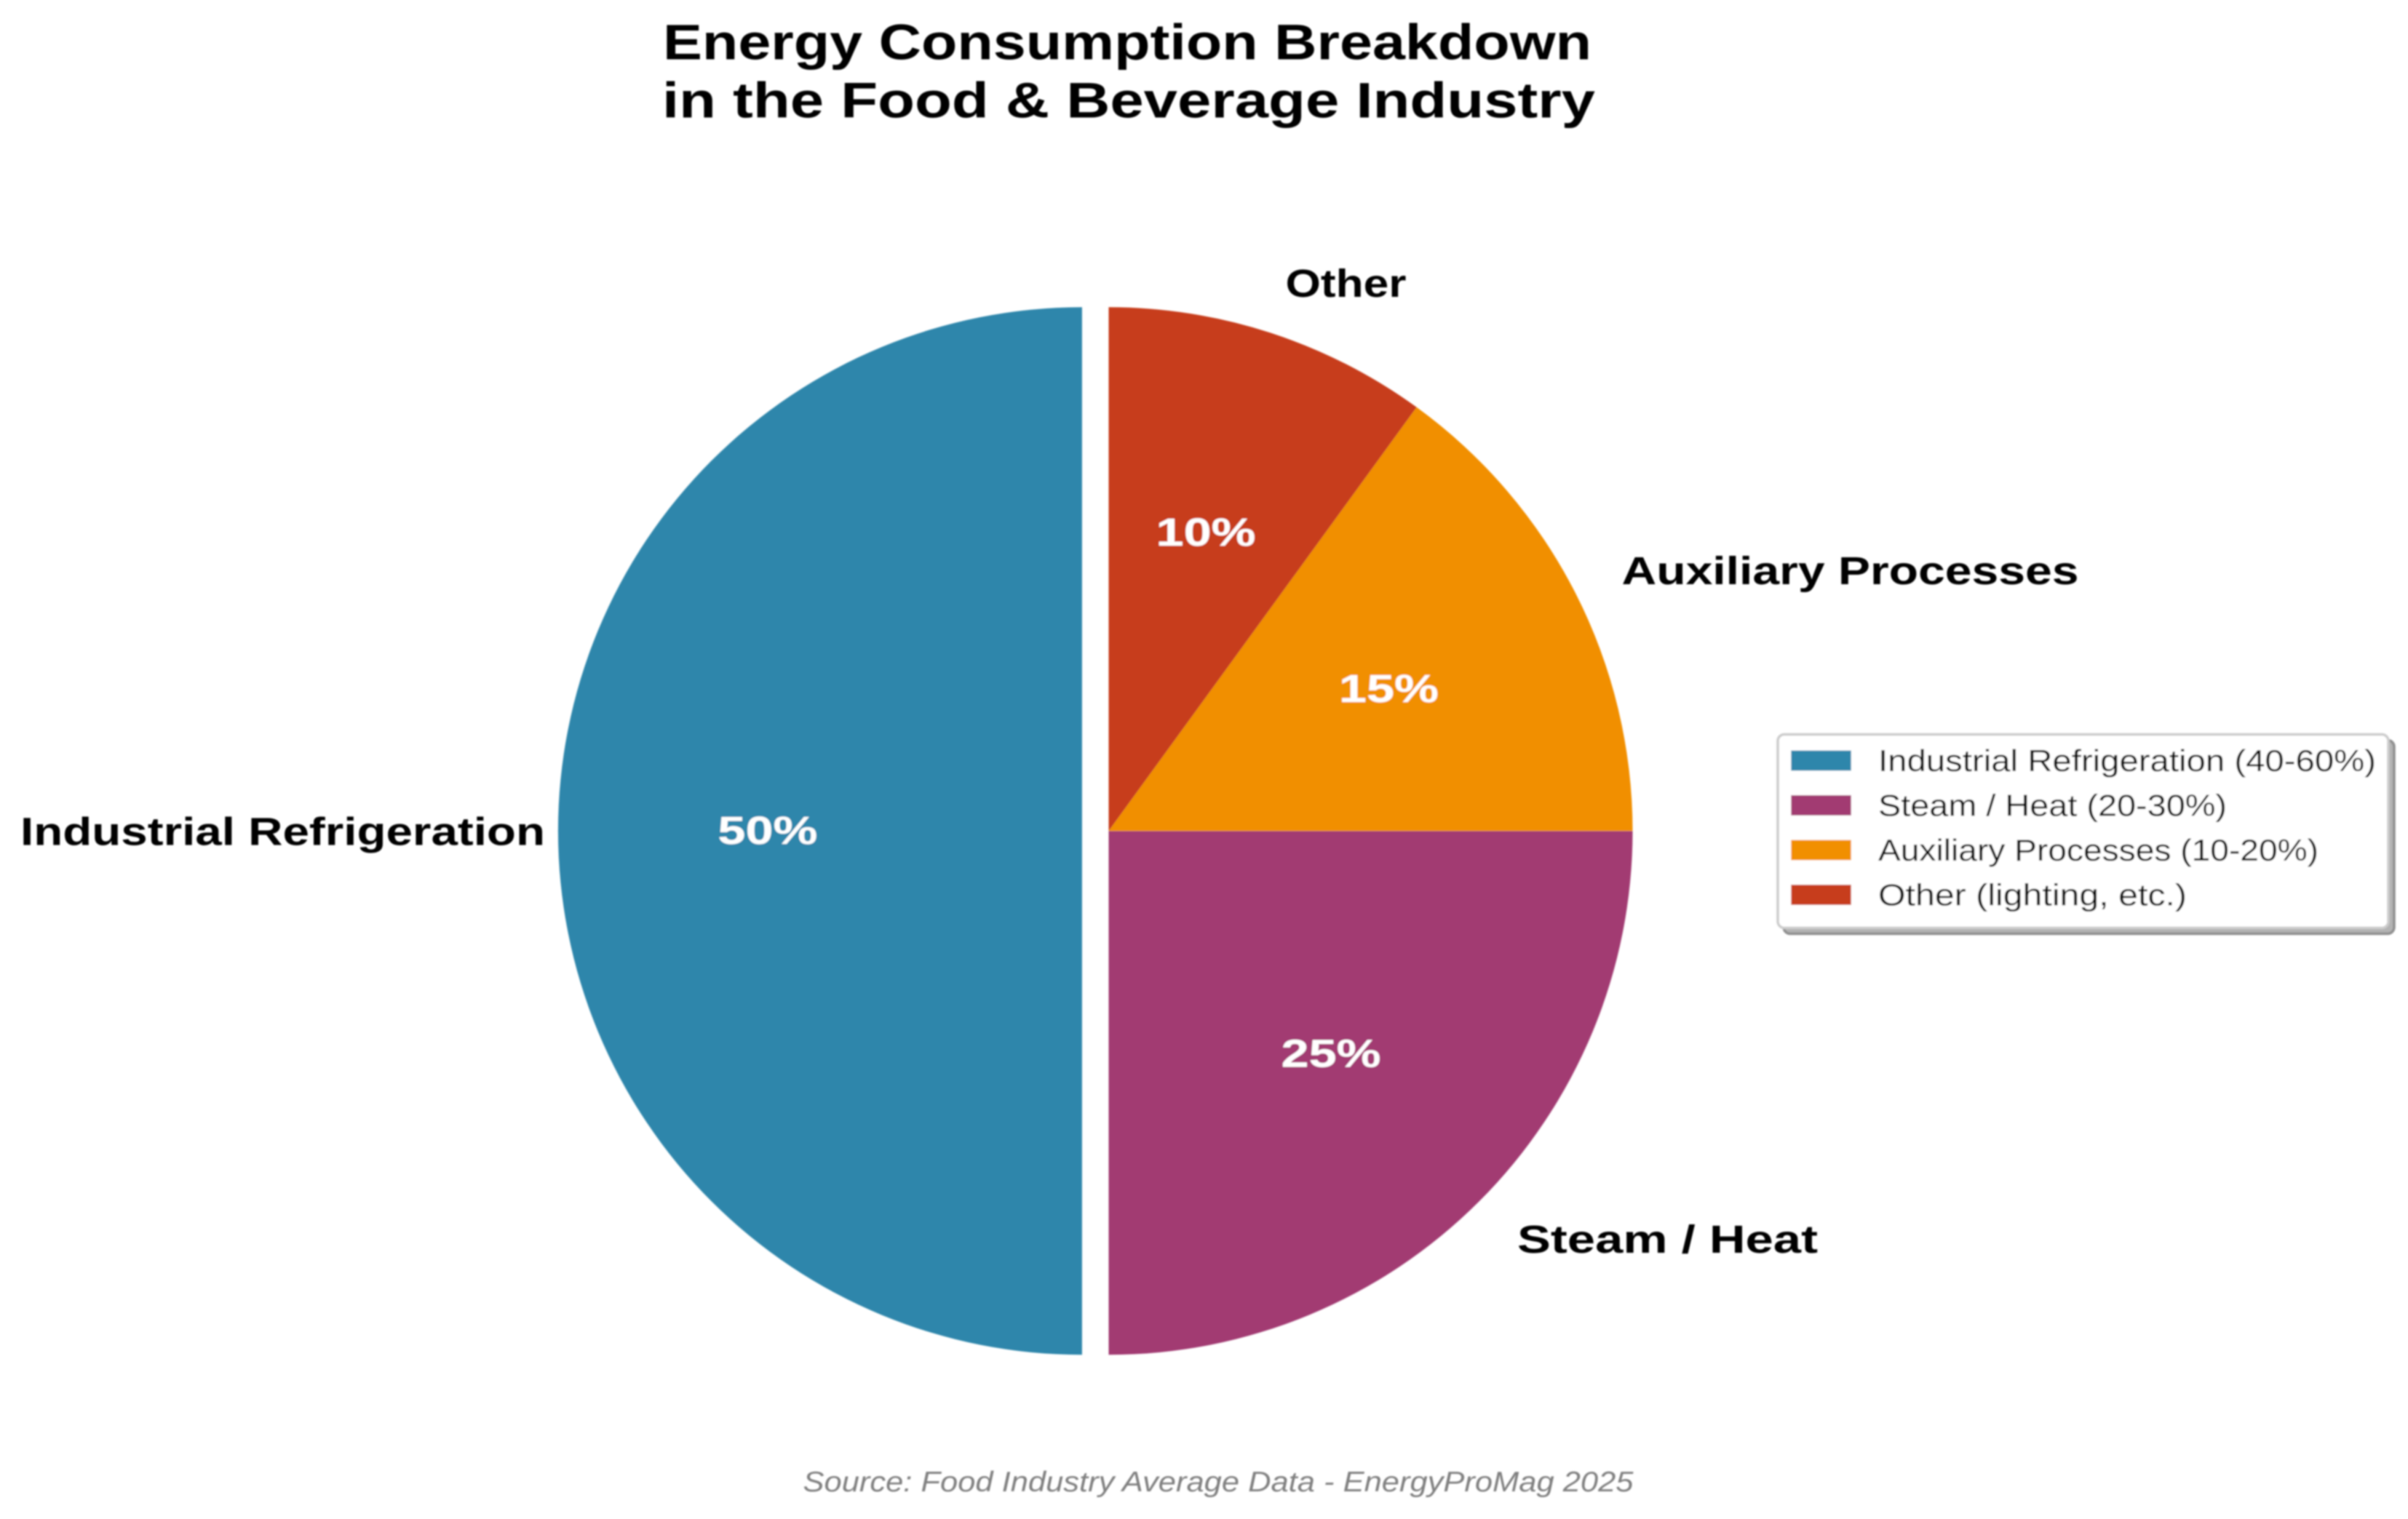 The height and width of the screenshot is (1519, 2408). I want to click on svg-text: Other (lighting, etc.), so click(2032, 895).